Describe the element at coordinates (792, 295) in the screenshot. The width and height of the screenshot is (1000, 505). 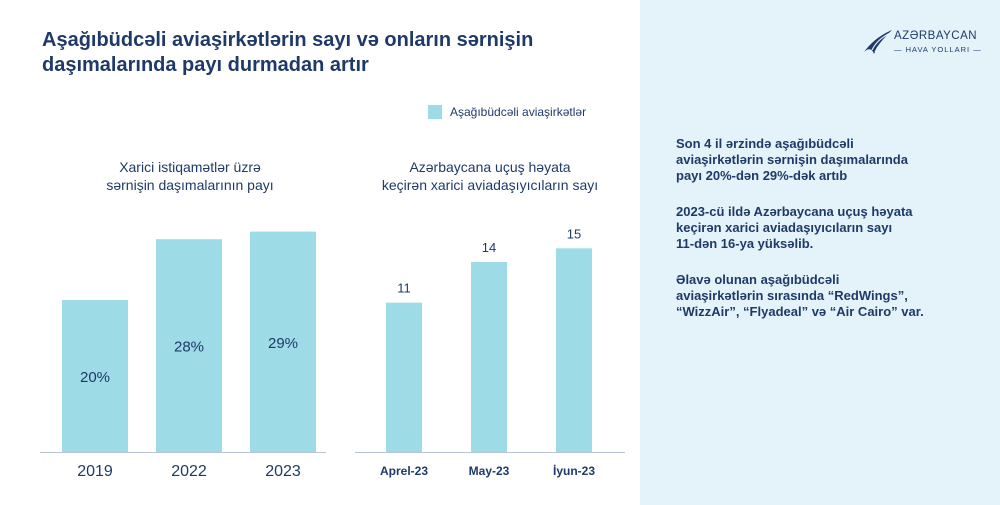
I see `note-3-line-2: aviaşirkətlərin sırasında “RedWings”,` at that location.